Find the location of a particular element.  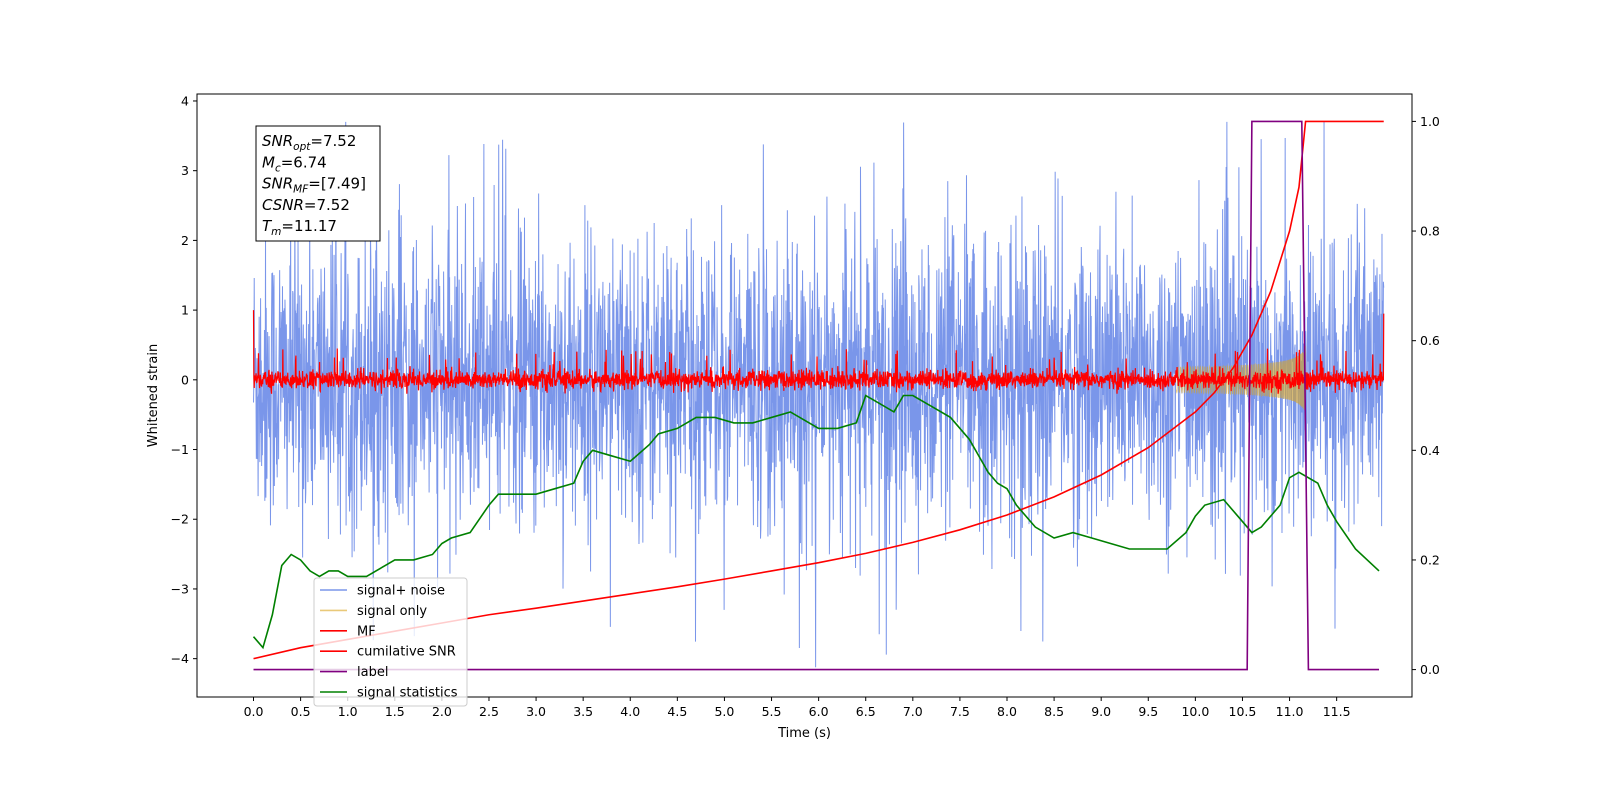

y-tick-label: 1 is located at coordinates (185, 310).